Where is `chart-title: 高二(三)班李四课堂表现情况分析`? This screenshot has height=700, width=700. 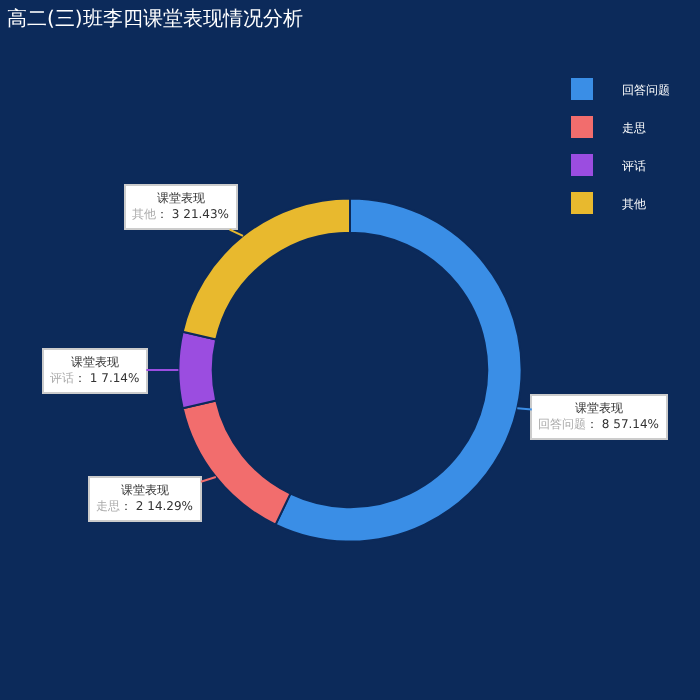
chart-title: 高二(三)班李四课堂表现情况分析 is located at coordinates (155, 18).